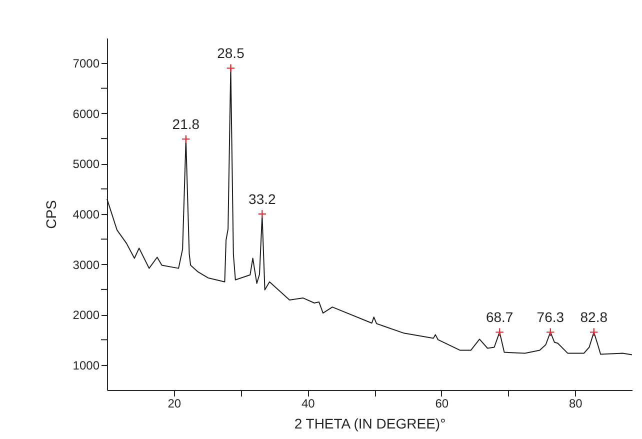 This screenshot has width=642, height=439. What do you see at coordinates (86, 113) in the screenshot?
I see `y-tick-label: 6000` at bounding box center [86, 113].